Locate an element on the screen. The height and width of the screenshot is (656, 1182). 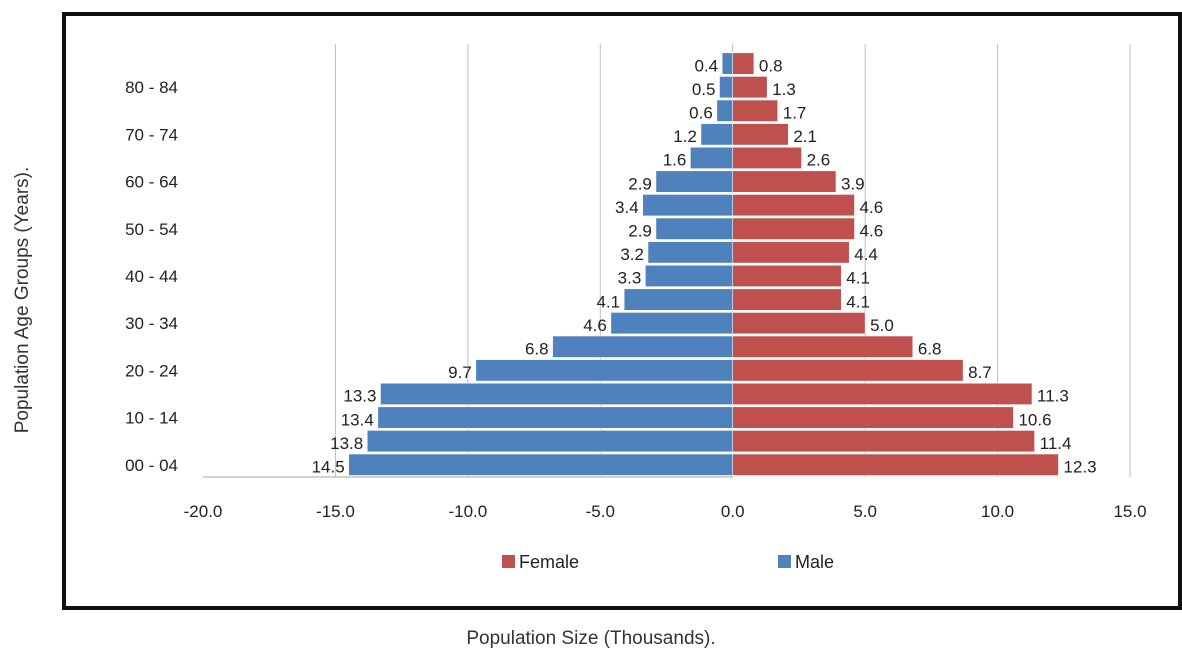
y-axis-title: Population Age Groups (Years). is located at coordinates (22, 300).